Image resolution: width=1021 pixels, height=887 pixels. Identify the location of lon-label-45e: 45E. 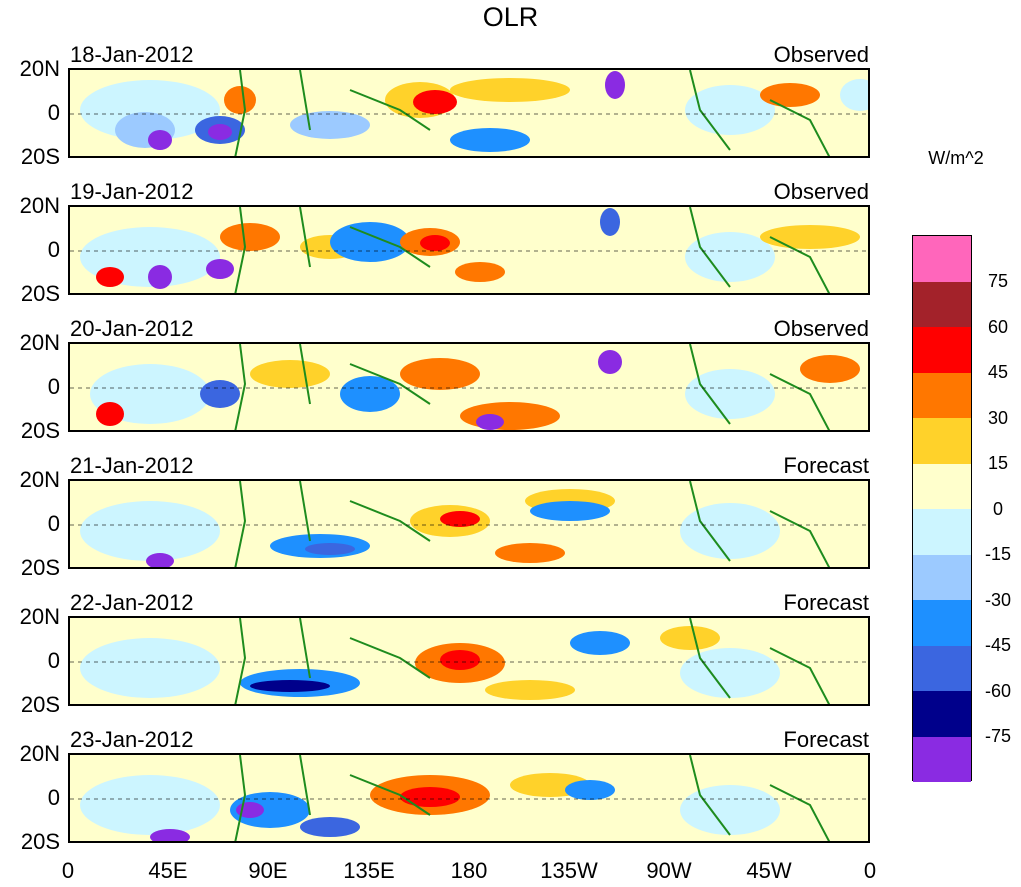
(168, 870).